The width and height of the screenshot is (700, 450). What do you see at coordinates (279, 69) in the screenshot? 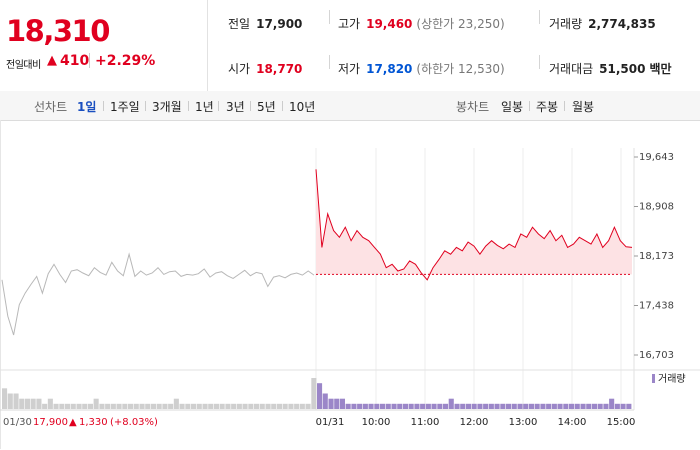
I see `stat-value: 18,770` at bounding box center [279, 69].